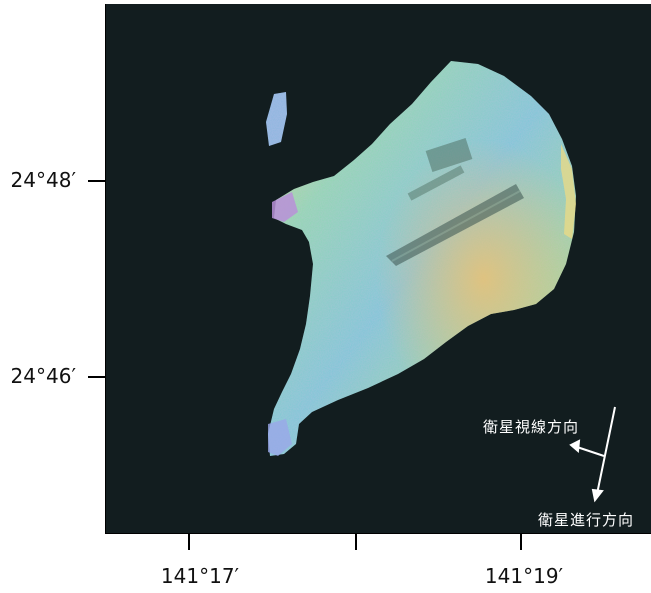 The image size is (651, 593). I want to click on x-tick-label: 141°19′, so click(524, 576).